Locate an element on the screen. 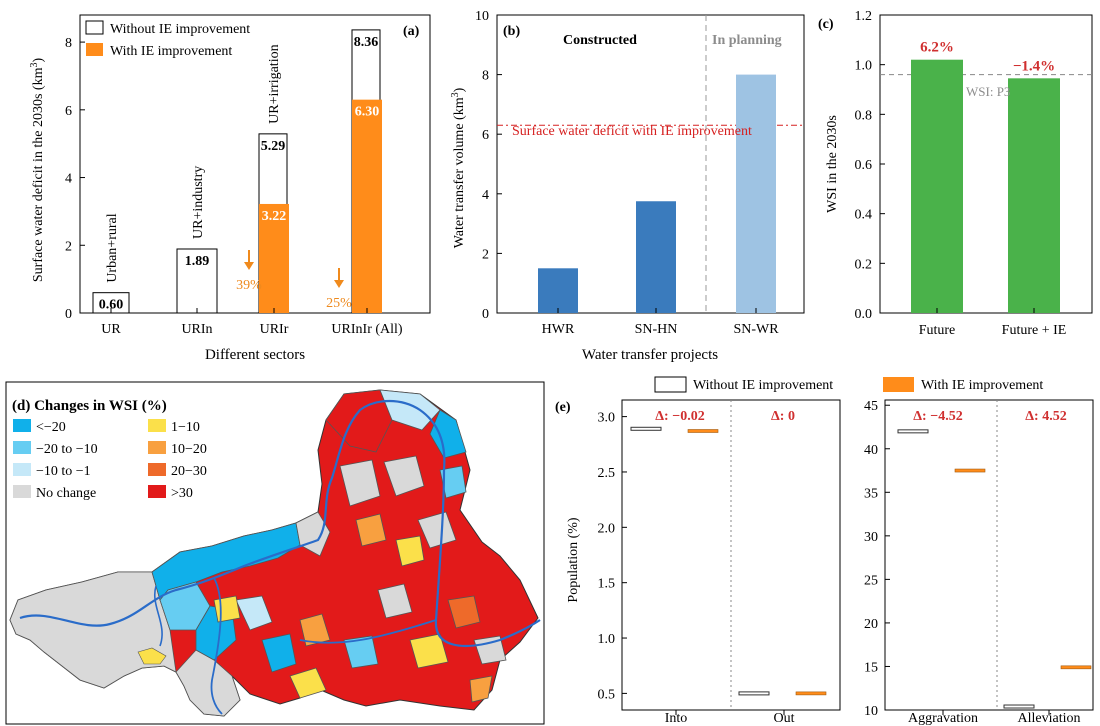  reduction-label-0: 39% is located at coordinates (249, 285).